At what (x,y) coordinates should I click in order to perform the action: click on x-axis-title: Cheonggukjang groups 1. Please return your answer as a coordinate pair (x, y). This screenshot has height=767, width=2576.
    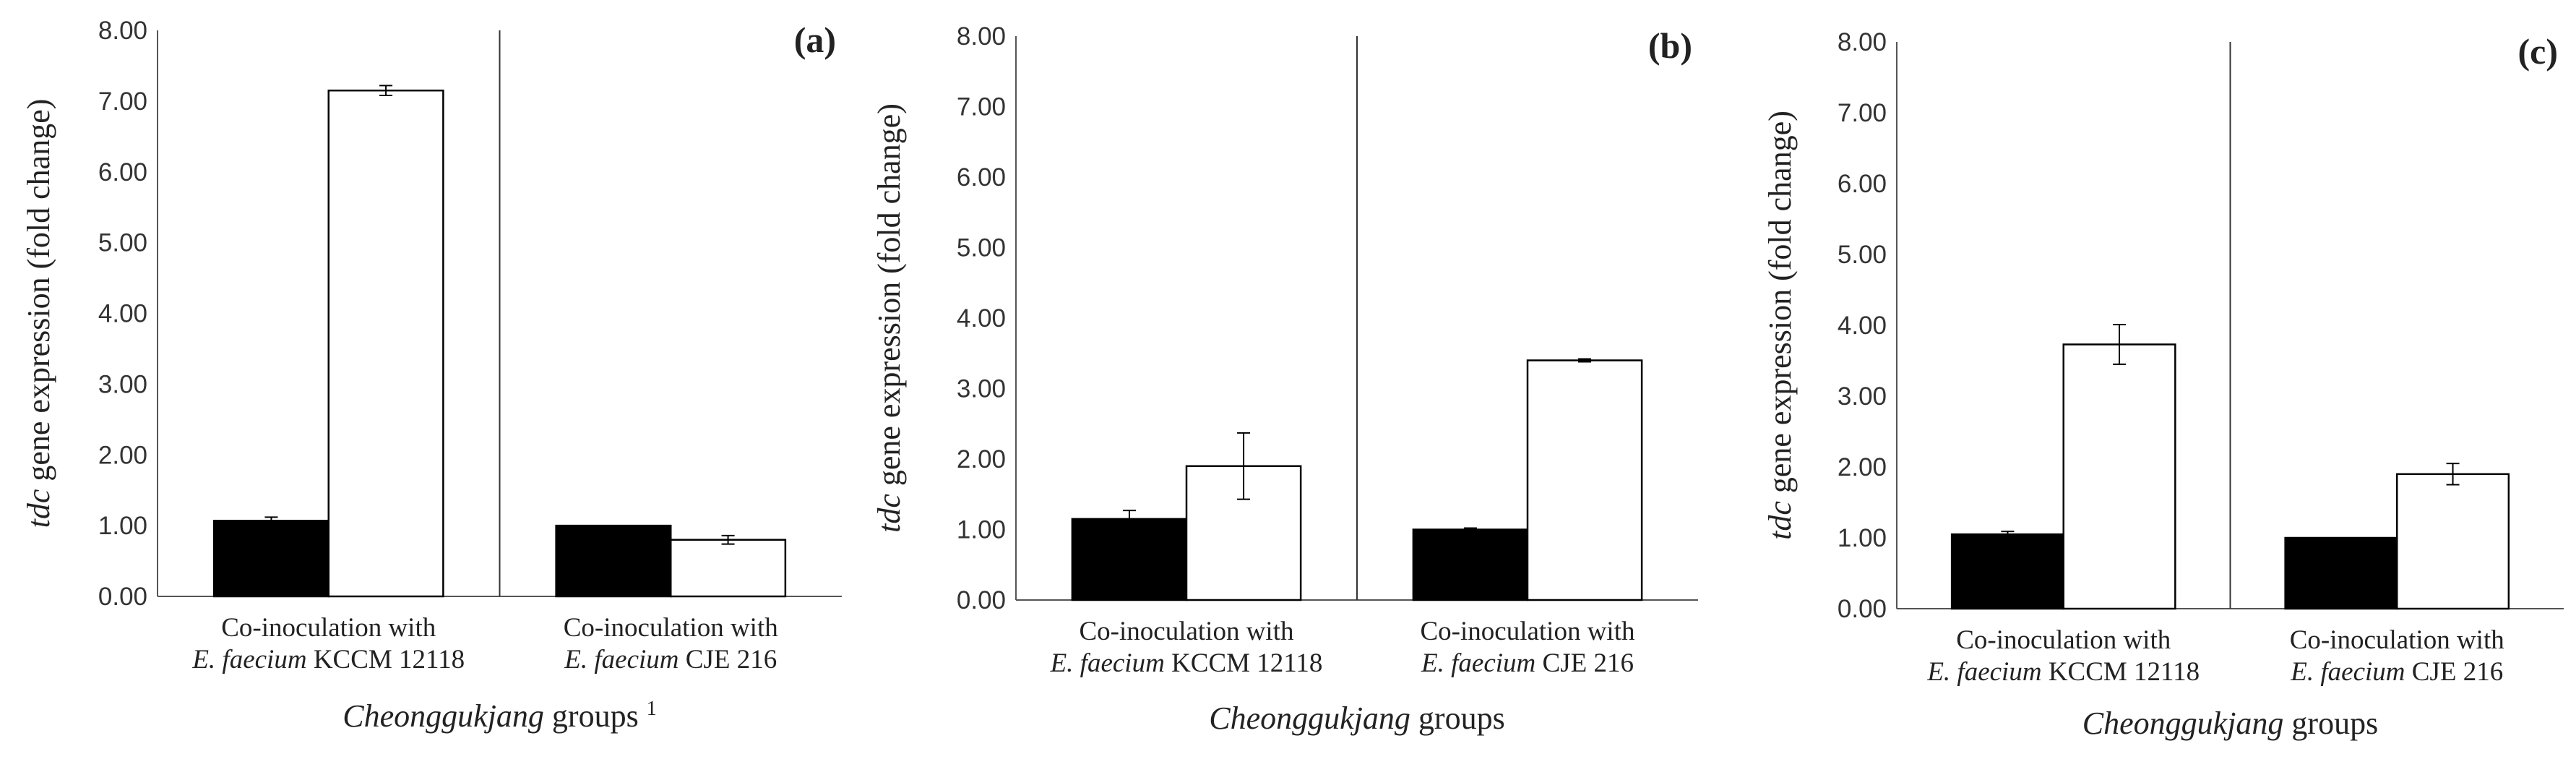
    Looking at the image, I should click on (499, 716).